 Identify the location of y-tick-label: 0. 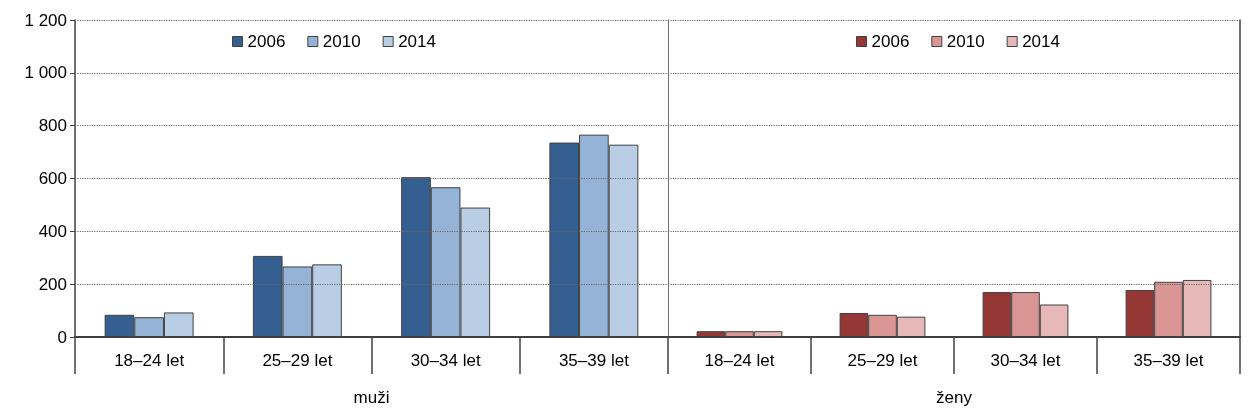
(62, 337).